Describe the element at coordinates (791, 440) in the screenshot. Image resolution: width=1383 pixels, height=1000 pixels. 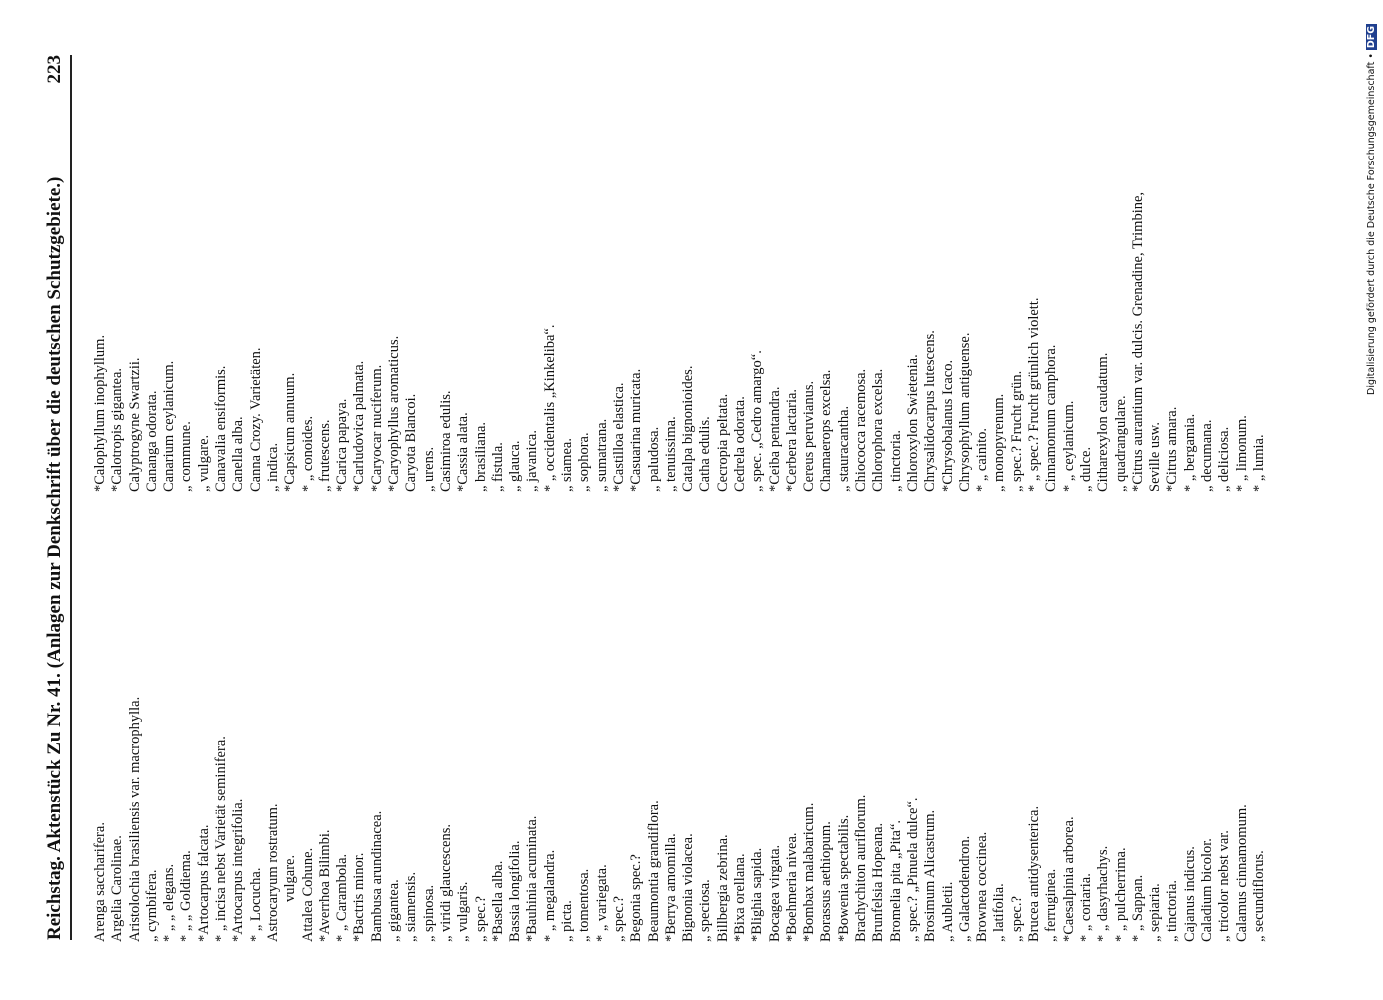
I see `entry-line: *Cerbera lactaria.` at that location.